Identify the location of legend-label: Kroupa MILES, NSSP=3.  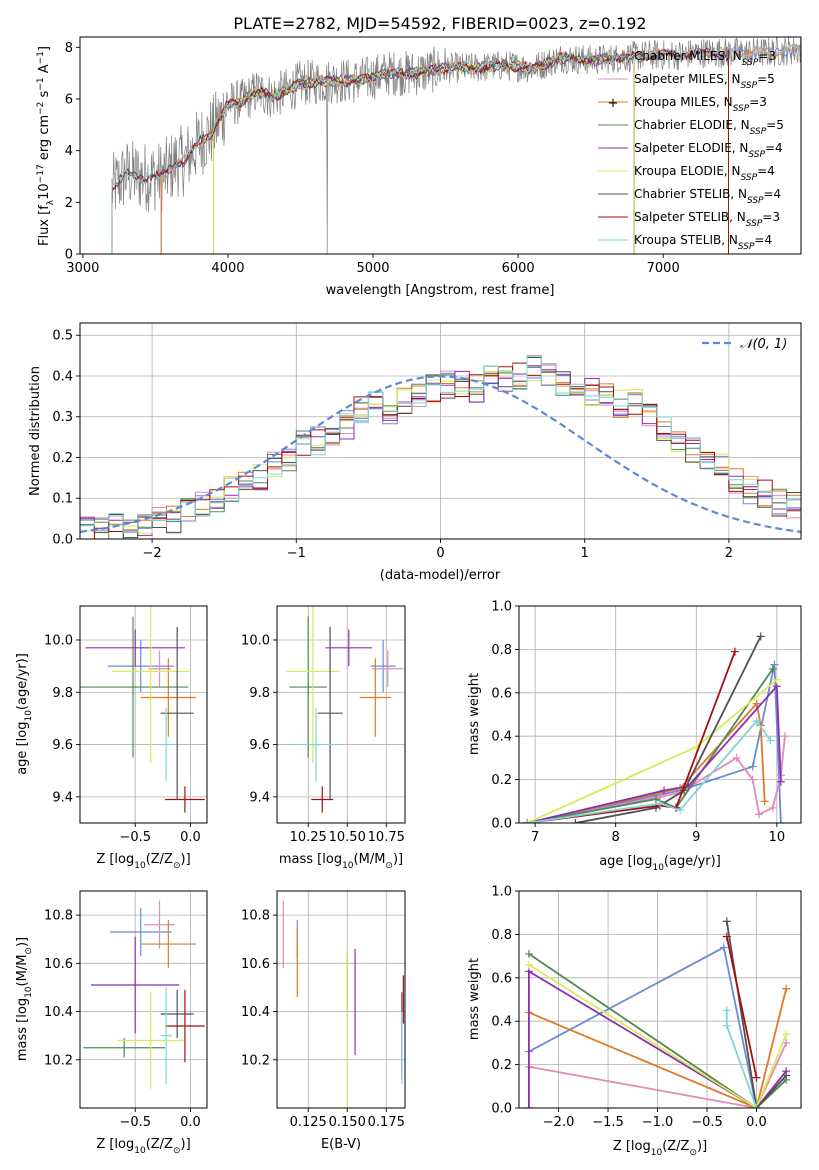
(700, 104).